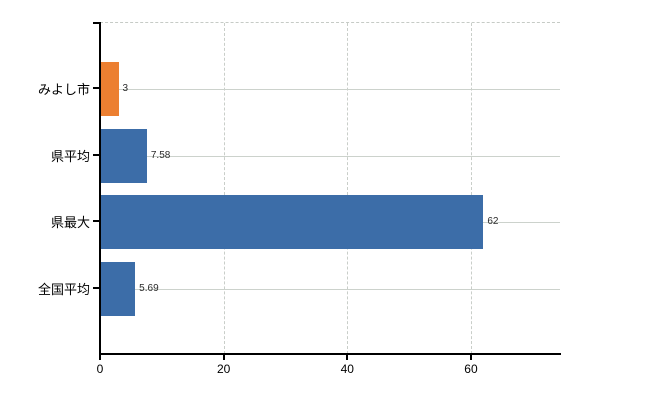 The height and width of the screenshot is (400, 650). What do you see at coordinates (100, 191) in the screenshot?
I see `y-axis` at bounding box center [100, 191].